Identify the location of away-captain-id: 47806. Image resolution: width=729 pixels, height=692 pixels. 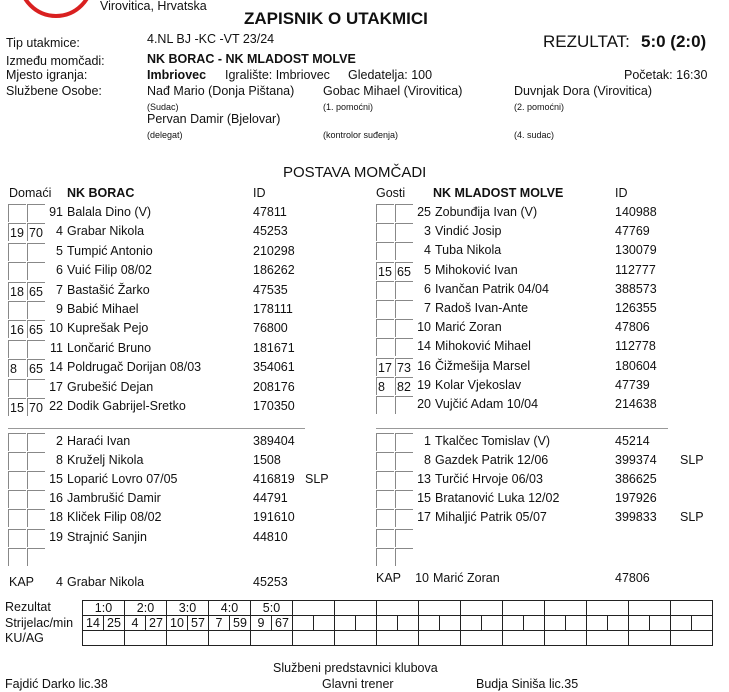
(632, 578).